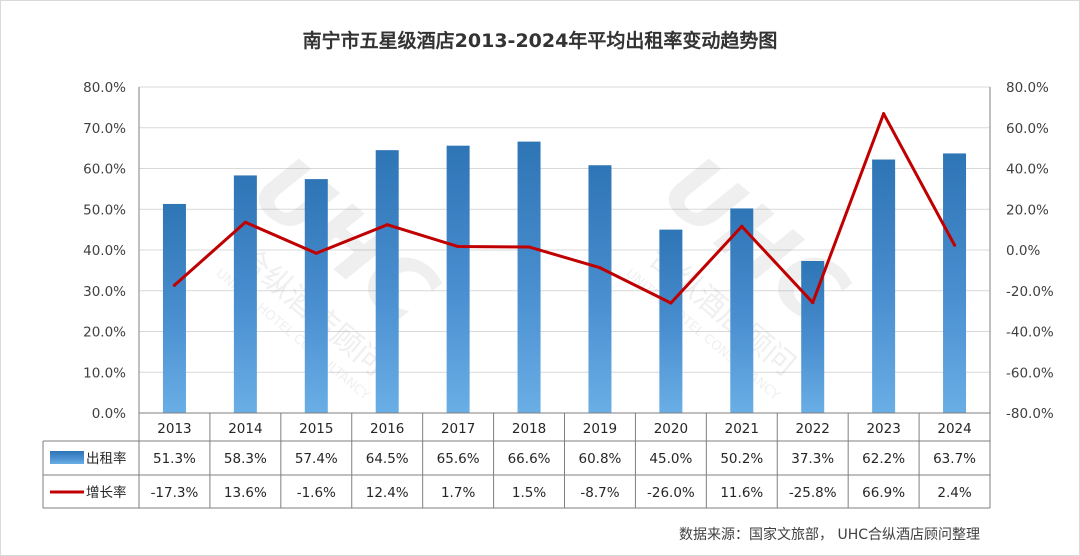 This screenshot has width=1080, height=556. What do you see at coordinates (106, 458) in the screenshot?
I see `legend-name-occupancy: 出租率` at bounding box center [106, 458].